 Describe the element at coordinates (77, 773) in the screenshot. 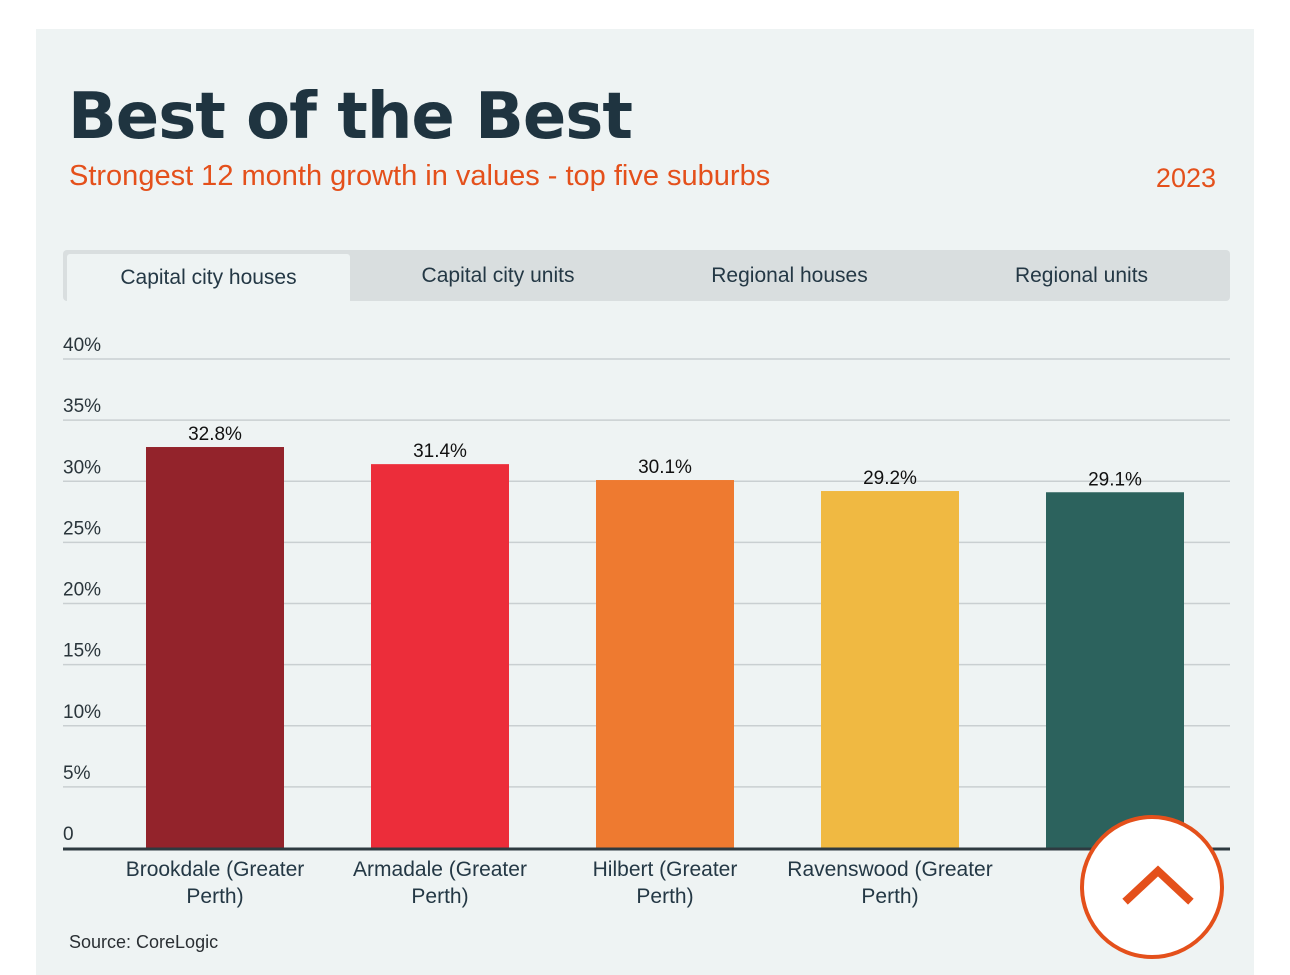

I see `y-tick-label: 5%` at that location.